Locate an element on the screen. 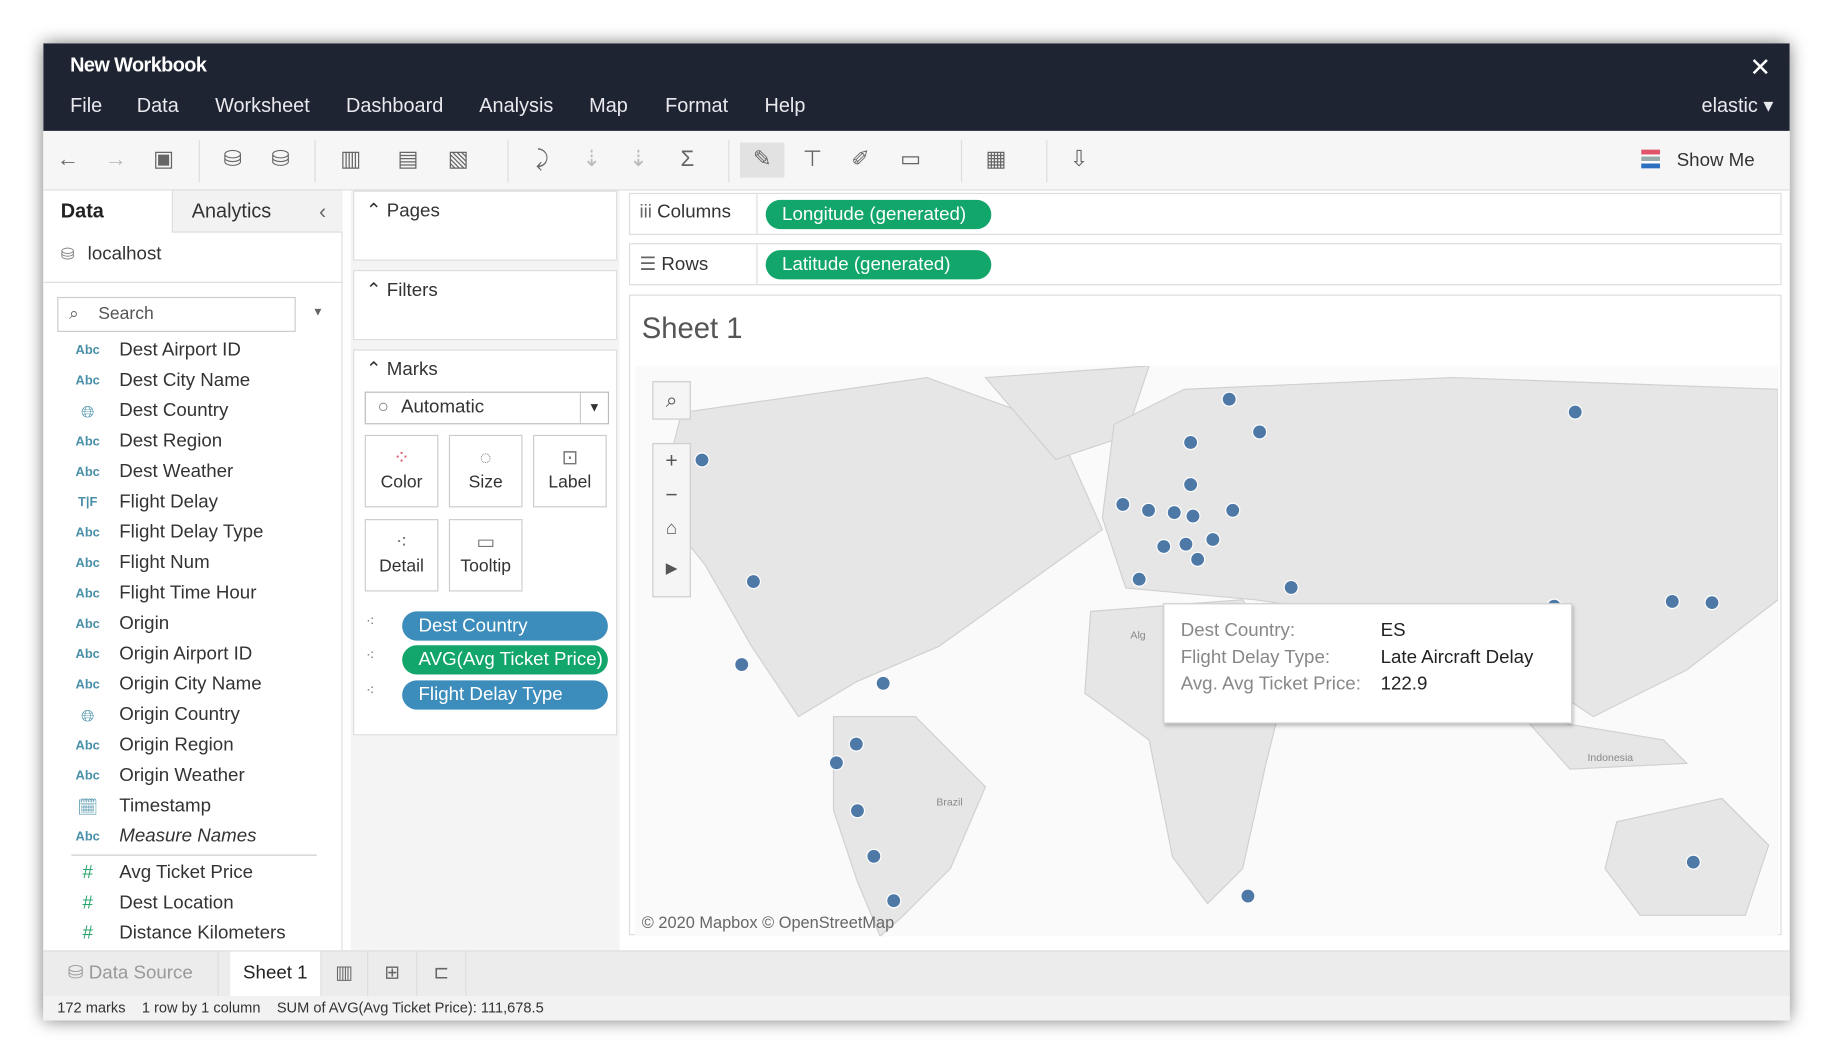 This screenshot has width=1833, height=1063. field-item: Abc Dest Airport ID is located at coordinates (183, 351).